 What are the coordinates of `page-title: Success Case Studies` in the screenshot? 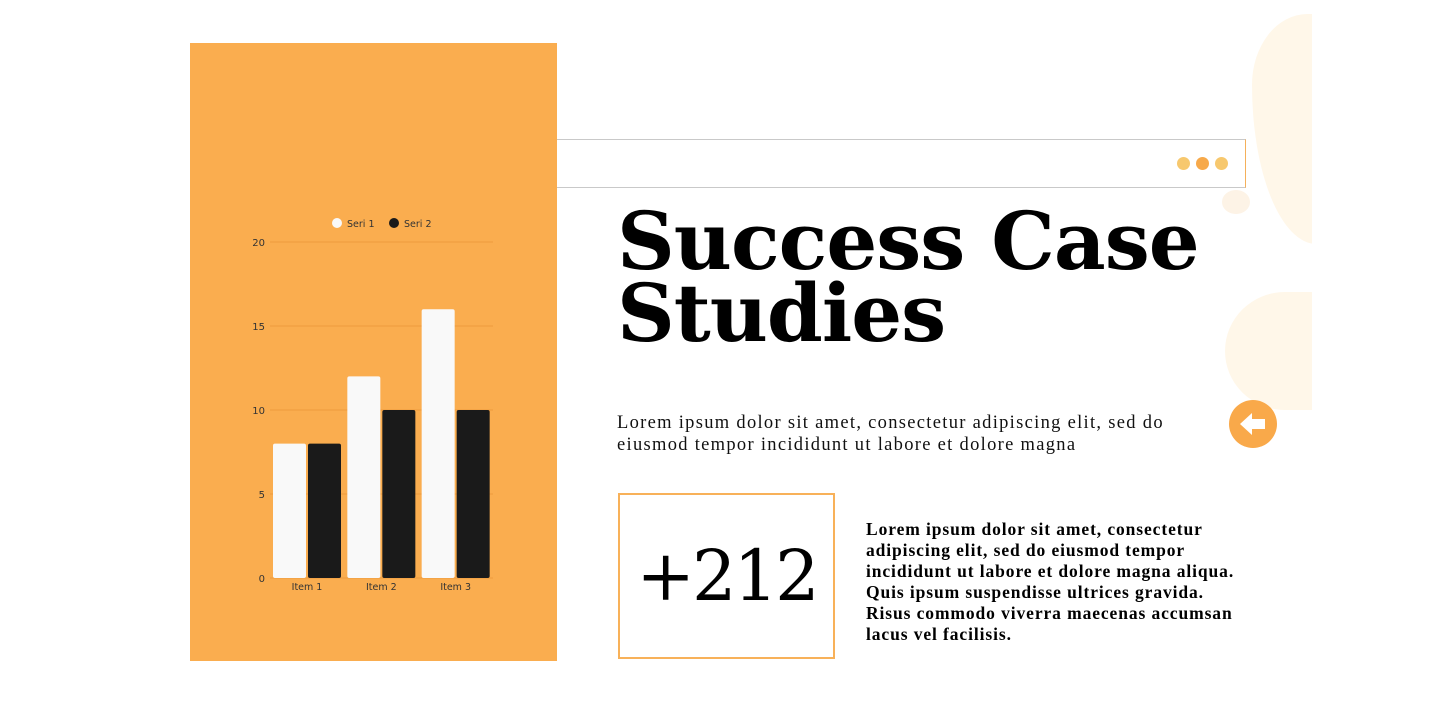 It's located at (908, 277).